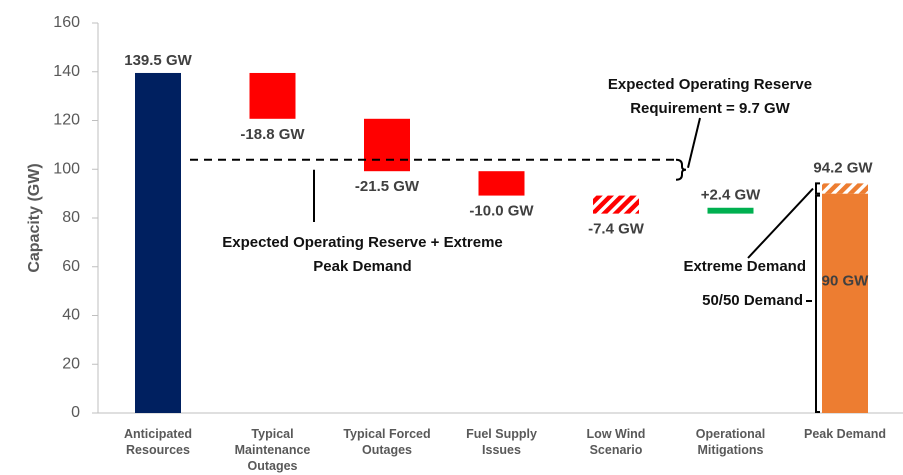 Image resolution: width=903 pixels, height=475 pixels. What do you see at coordinates (843, 167) in the screenshot?
I see `peak-total-label: 94.2 GW` at bounding box center [843, 167].